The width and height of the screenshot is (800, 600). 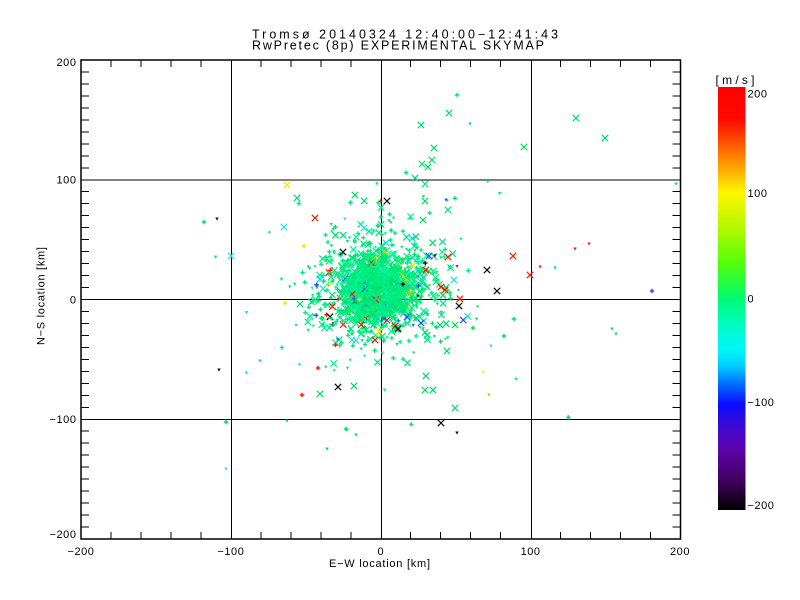 What do you see at coordinates (398, 46) in the screenshot?
I see `svg-text:RwPretec (8p) EXPERIMENTAL SKY: RwPretec (8p) EXPERIMENTAL SKYMAP` at bounding box center [398, 46].